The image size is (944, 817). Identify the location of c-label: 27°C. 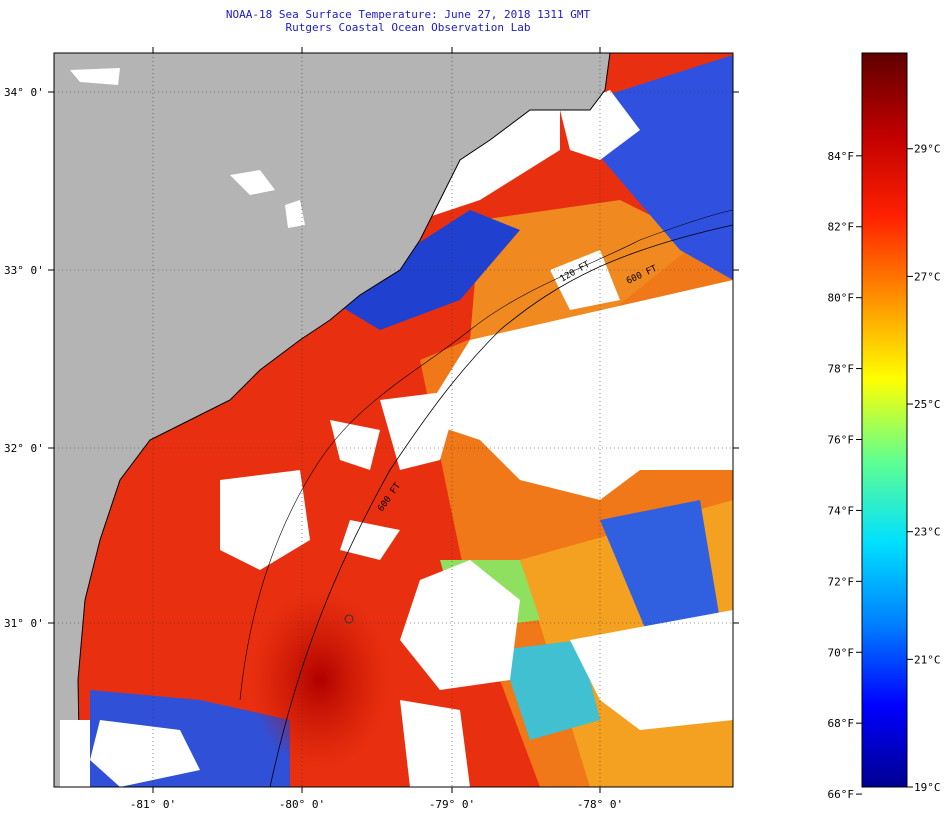
(927, 276).